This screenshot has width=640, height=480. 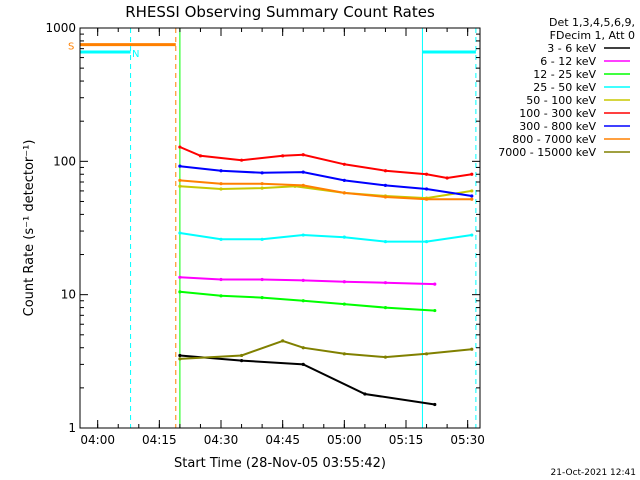 What do you see at coordinates (557, 126) in the screenshot?
I see `legend-label-7: 300 - 800 keV` at bounding box center [557, 126].